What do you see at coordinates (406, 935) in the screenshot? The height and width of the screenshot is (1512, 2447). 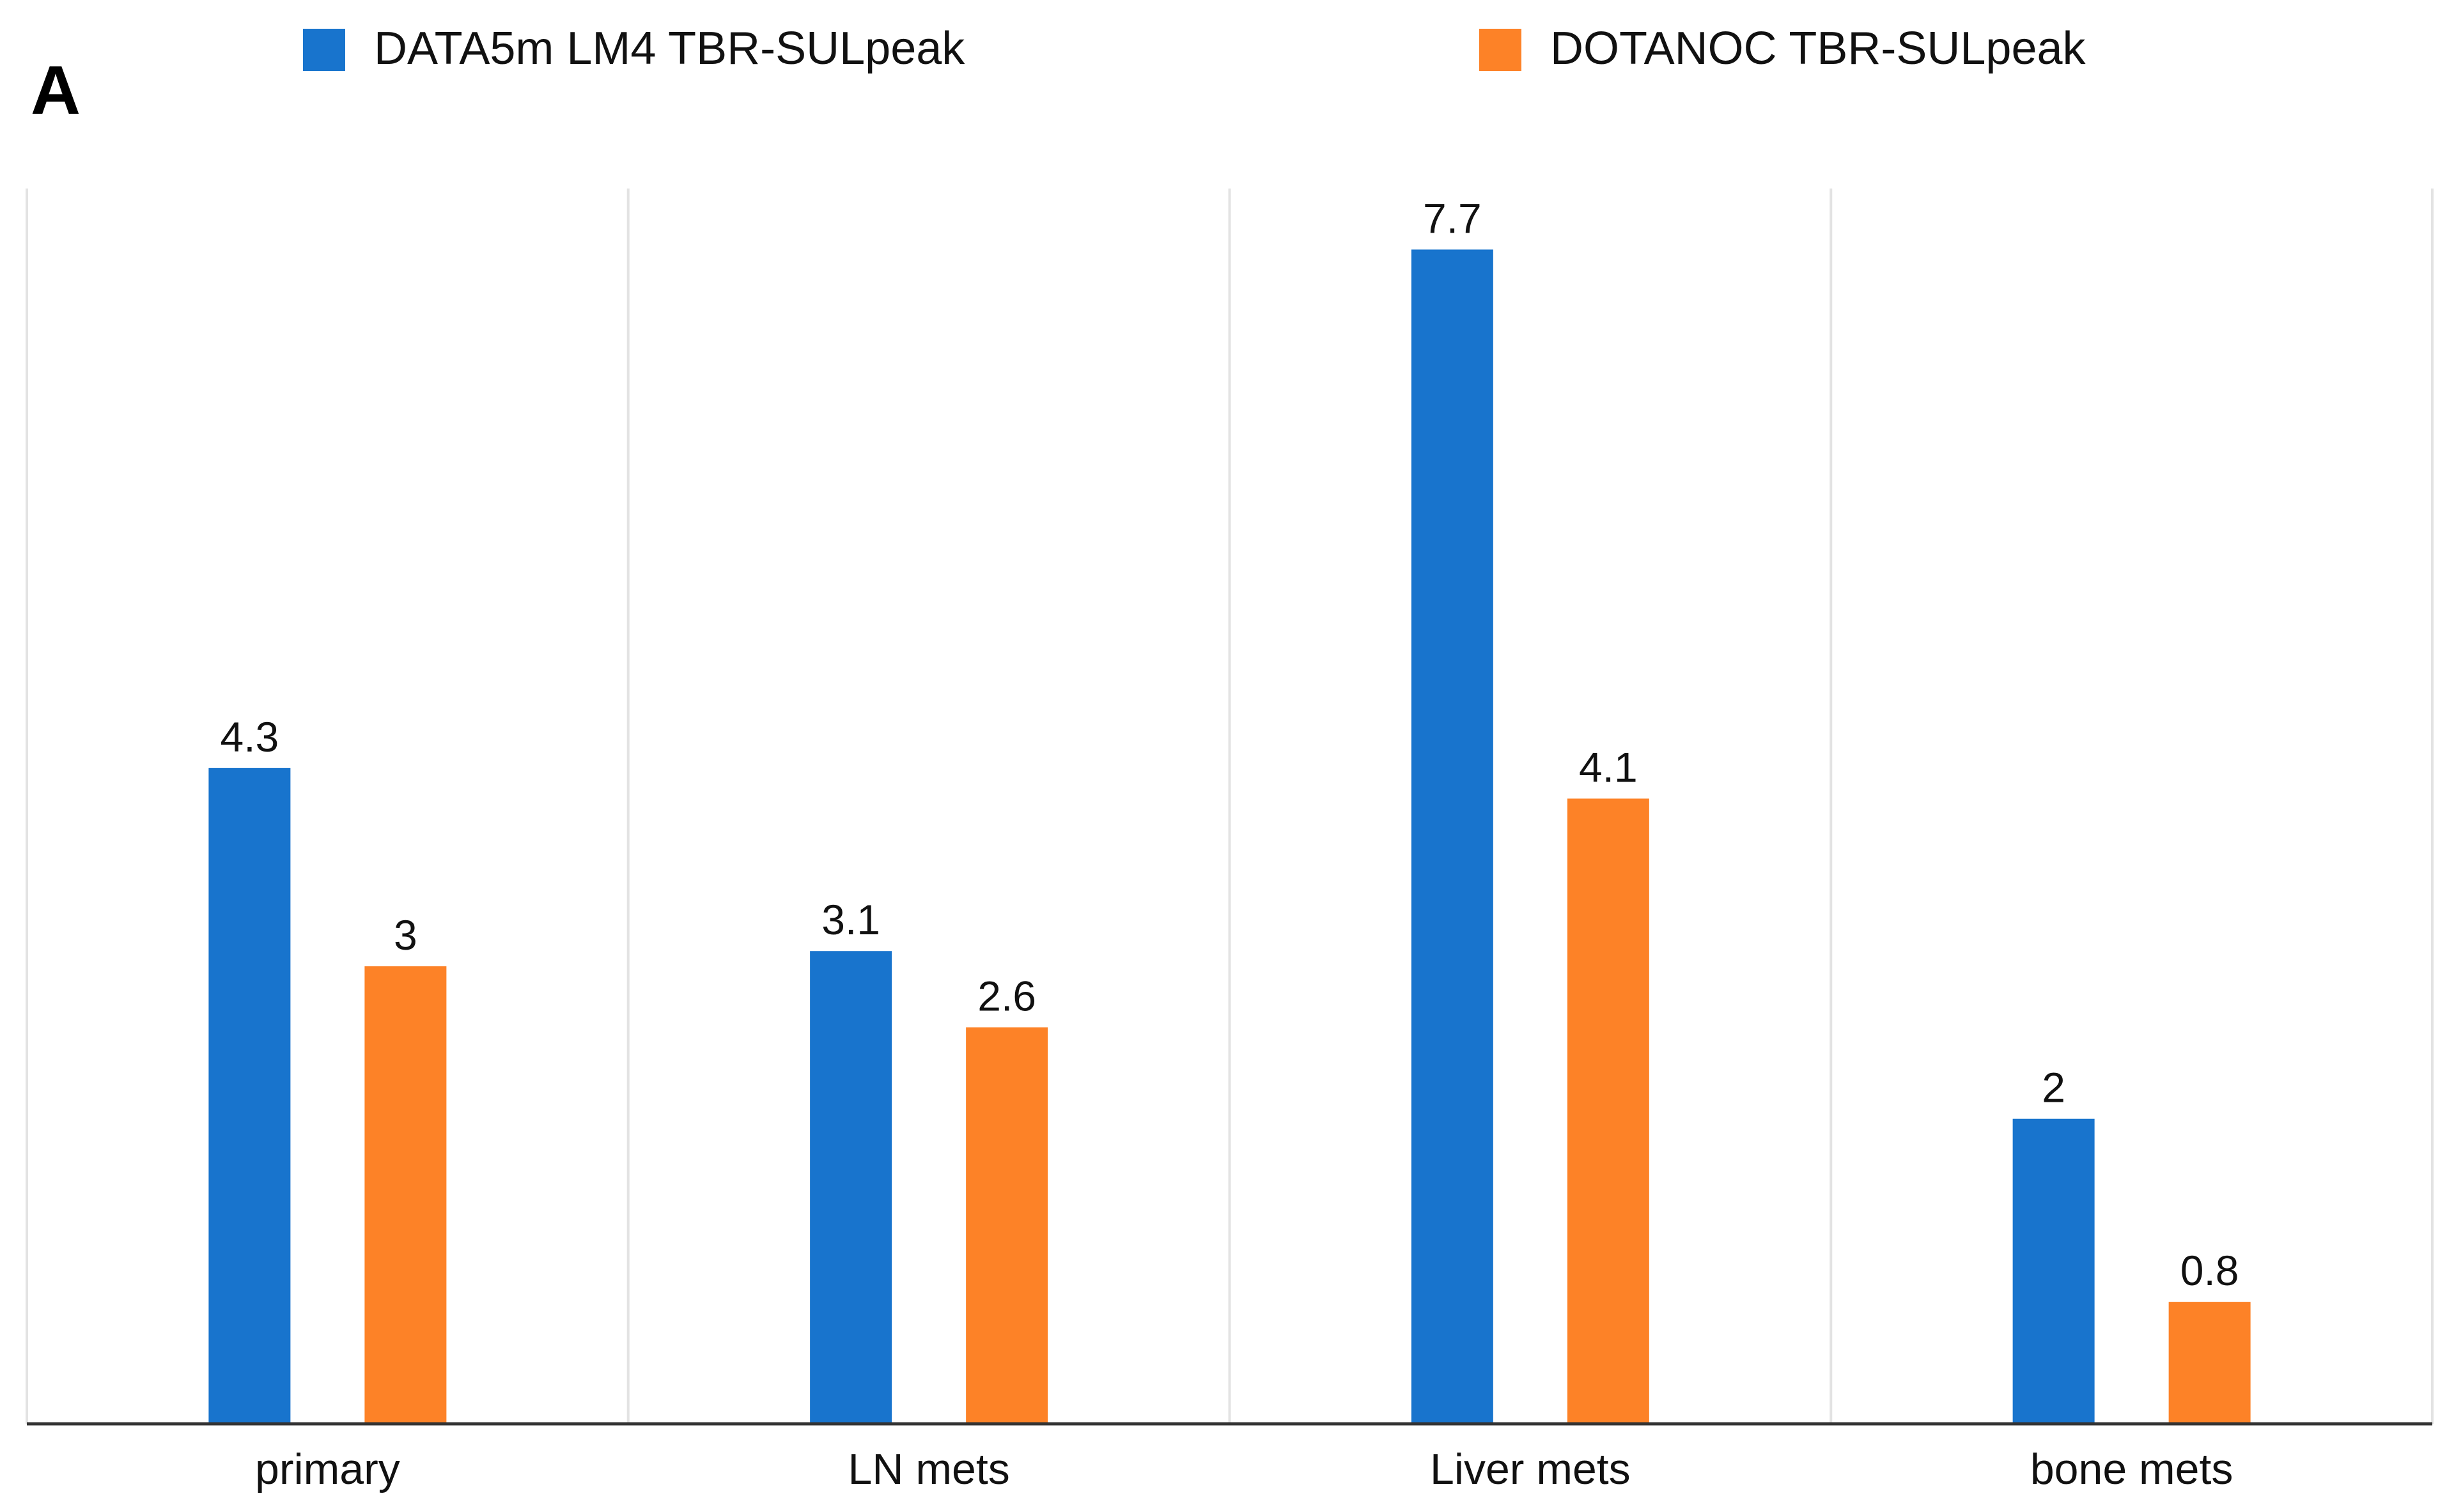 I see `value-label-dotanoc-tbr-sulpeak-primary: 3` at bounding box center [406, 935].